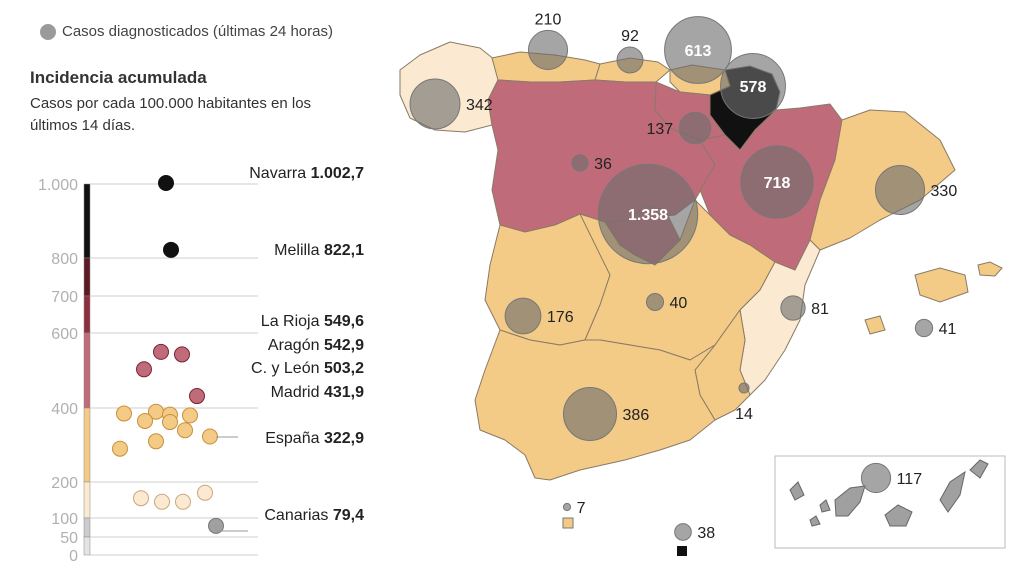 The height and width of the screenshot is (576, 1024). I want to click on bubble-label: 92, so click(630, 36).